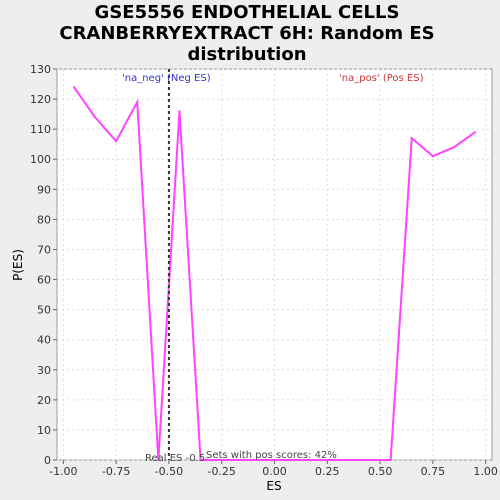 The width and height of the screenshot is (500, 500). I want to click on x-tick-label: -0.50, so click(169, 471).